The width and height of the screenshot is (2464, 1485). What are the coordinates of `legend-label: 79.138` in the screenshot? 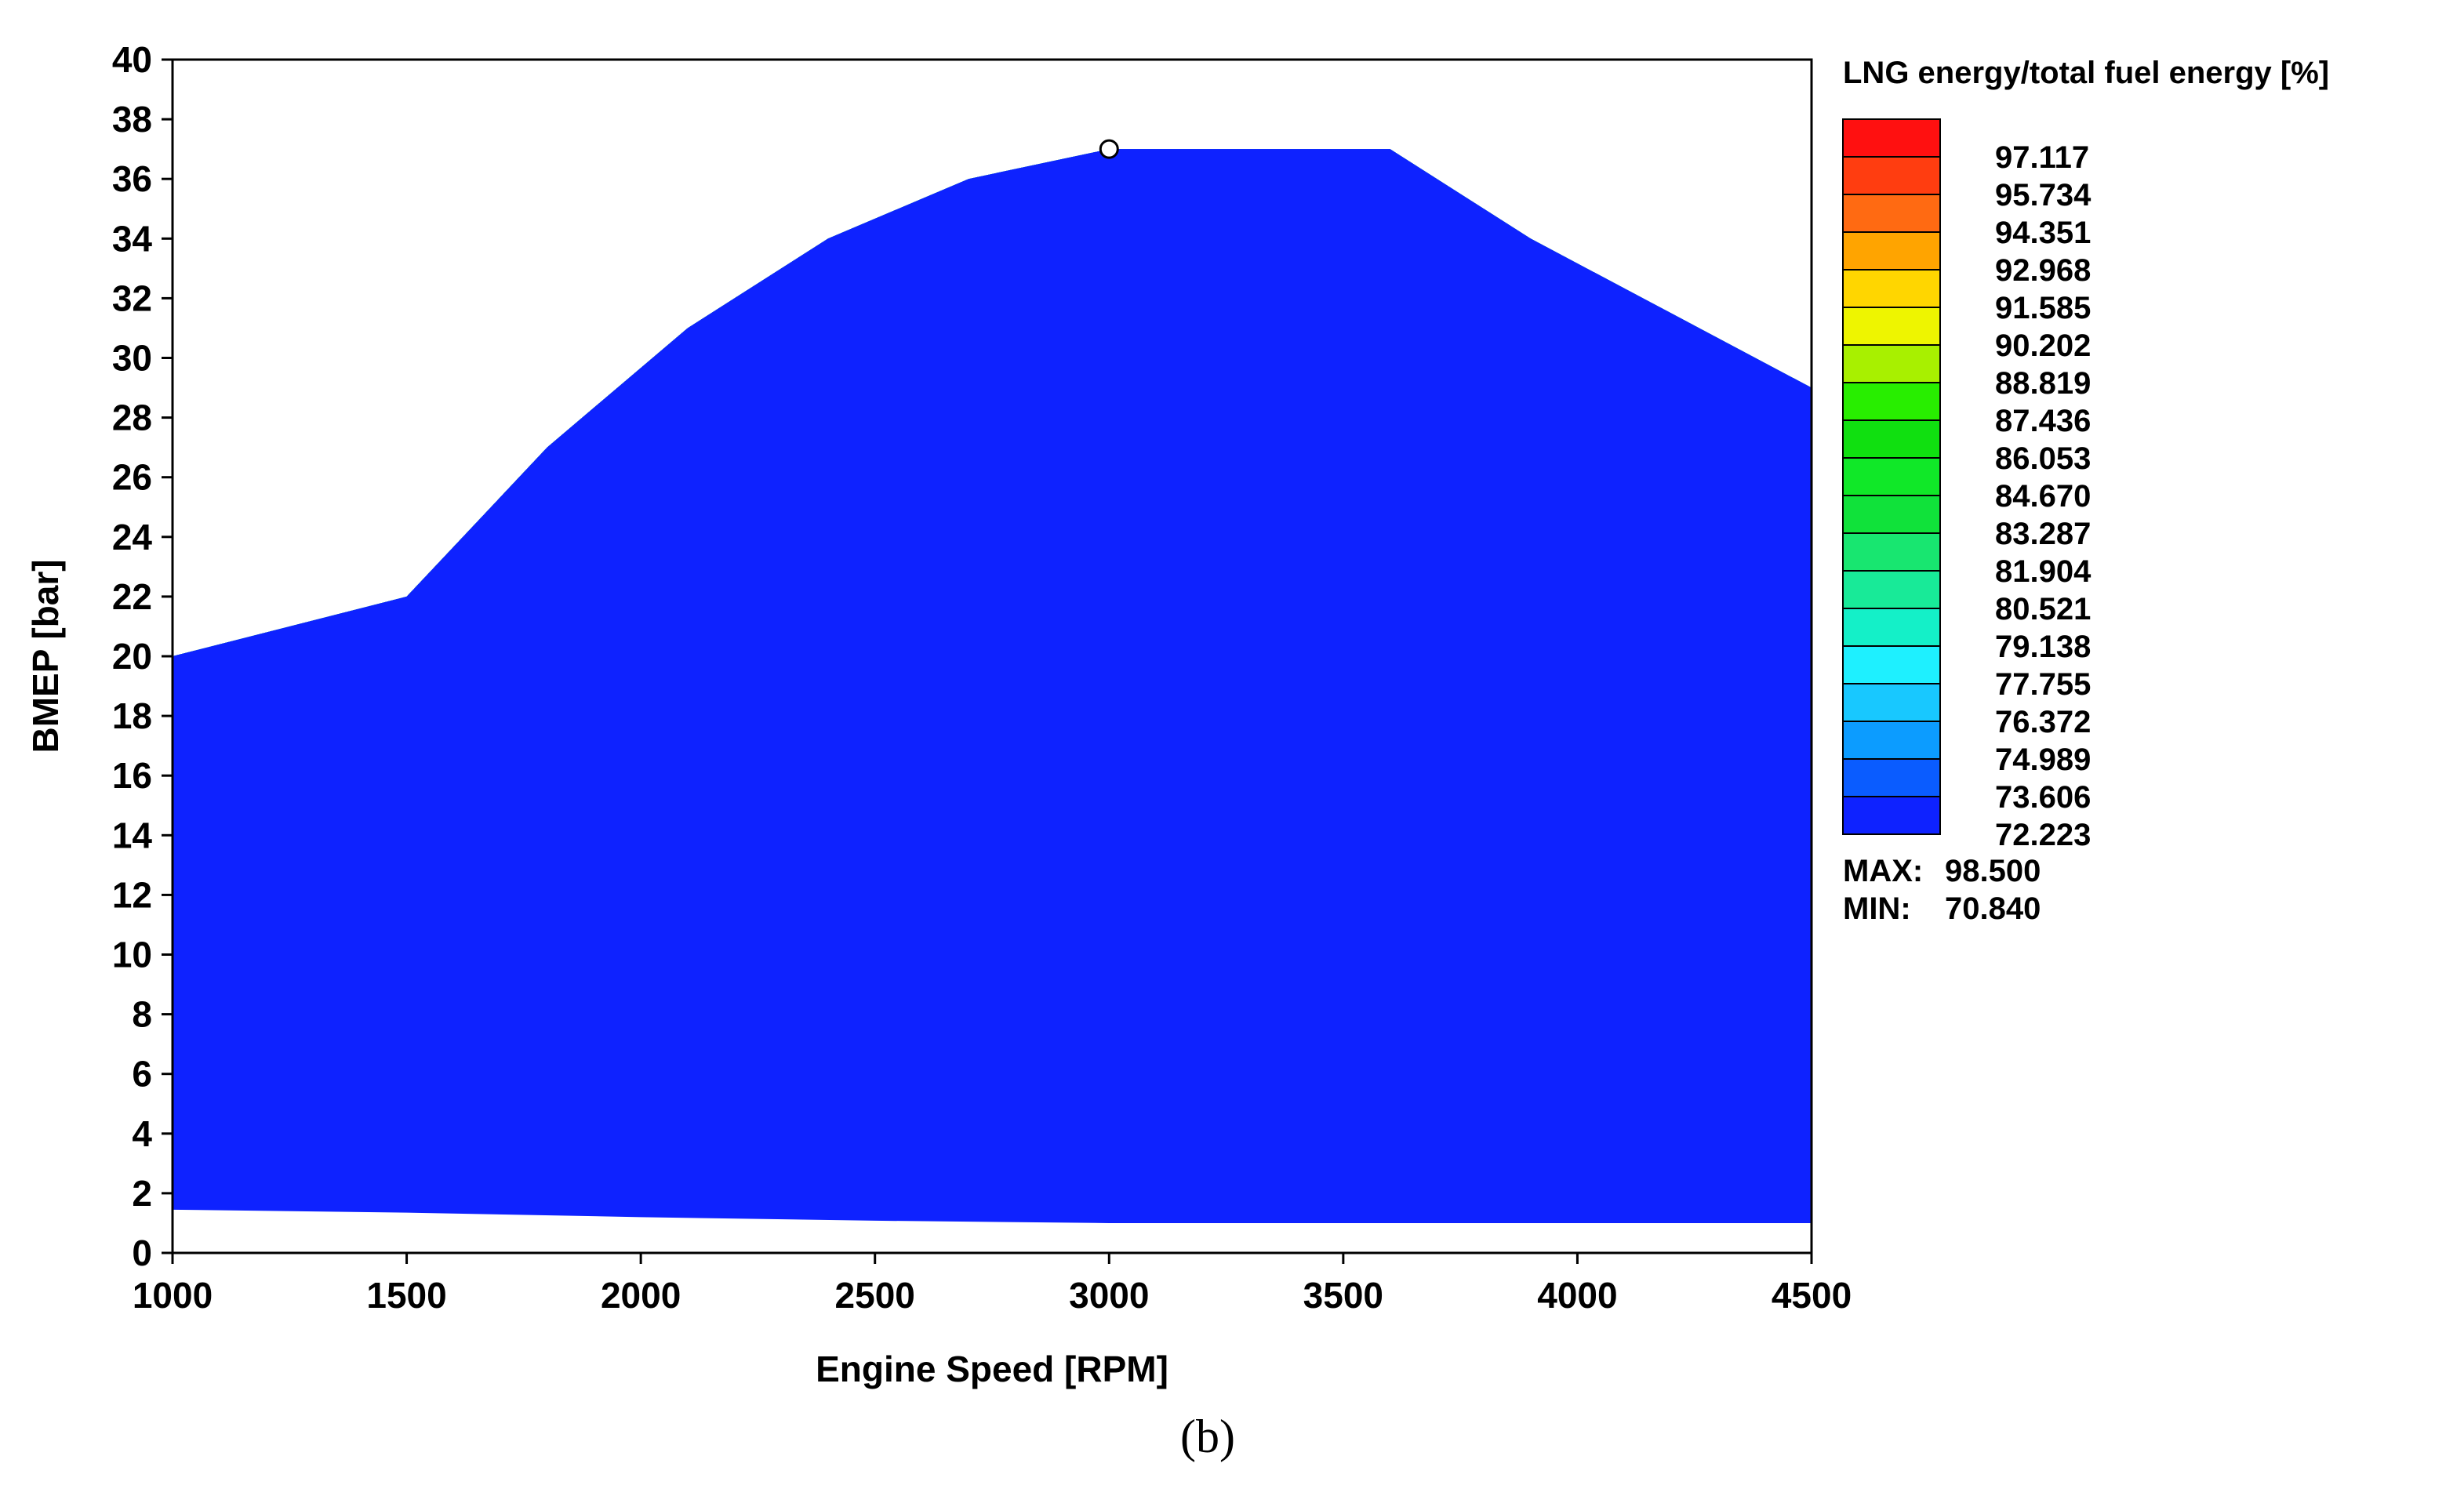 It's located at (2043, 647).